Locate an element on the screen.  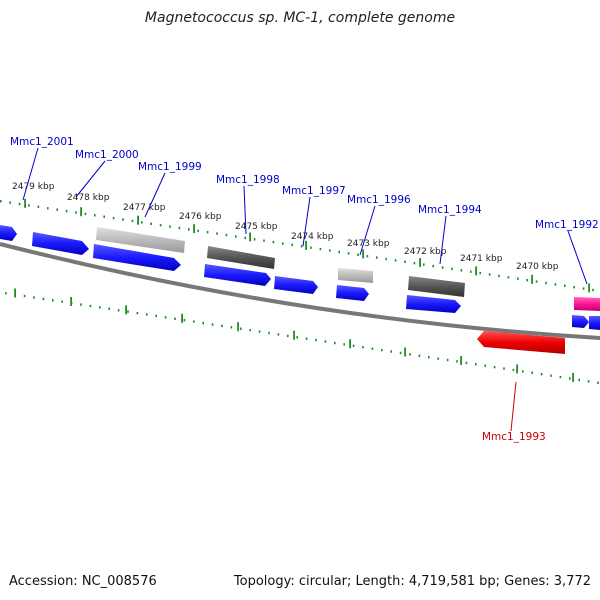
gene-label: Mmc1_2001 is located at coordinates (42, 142).